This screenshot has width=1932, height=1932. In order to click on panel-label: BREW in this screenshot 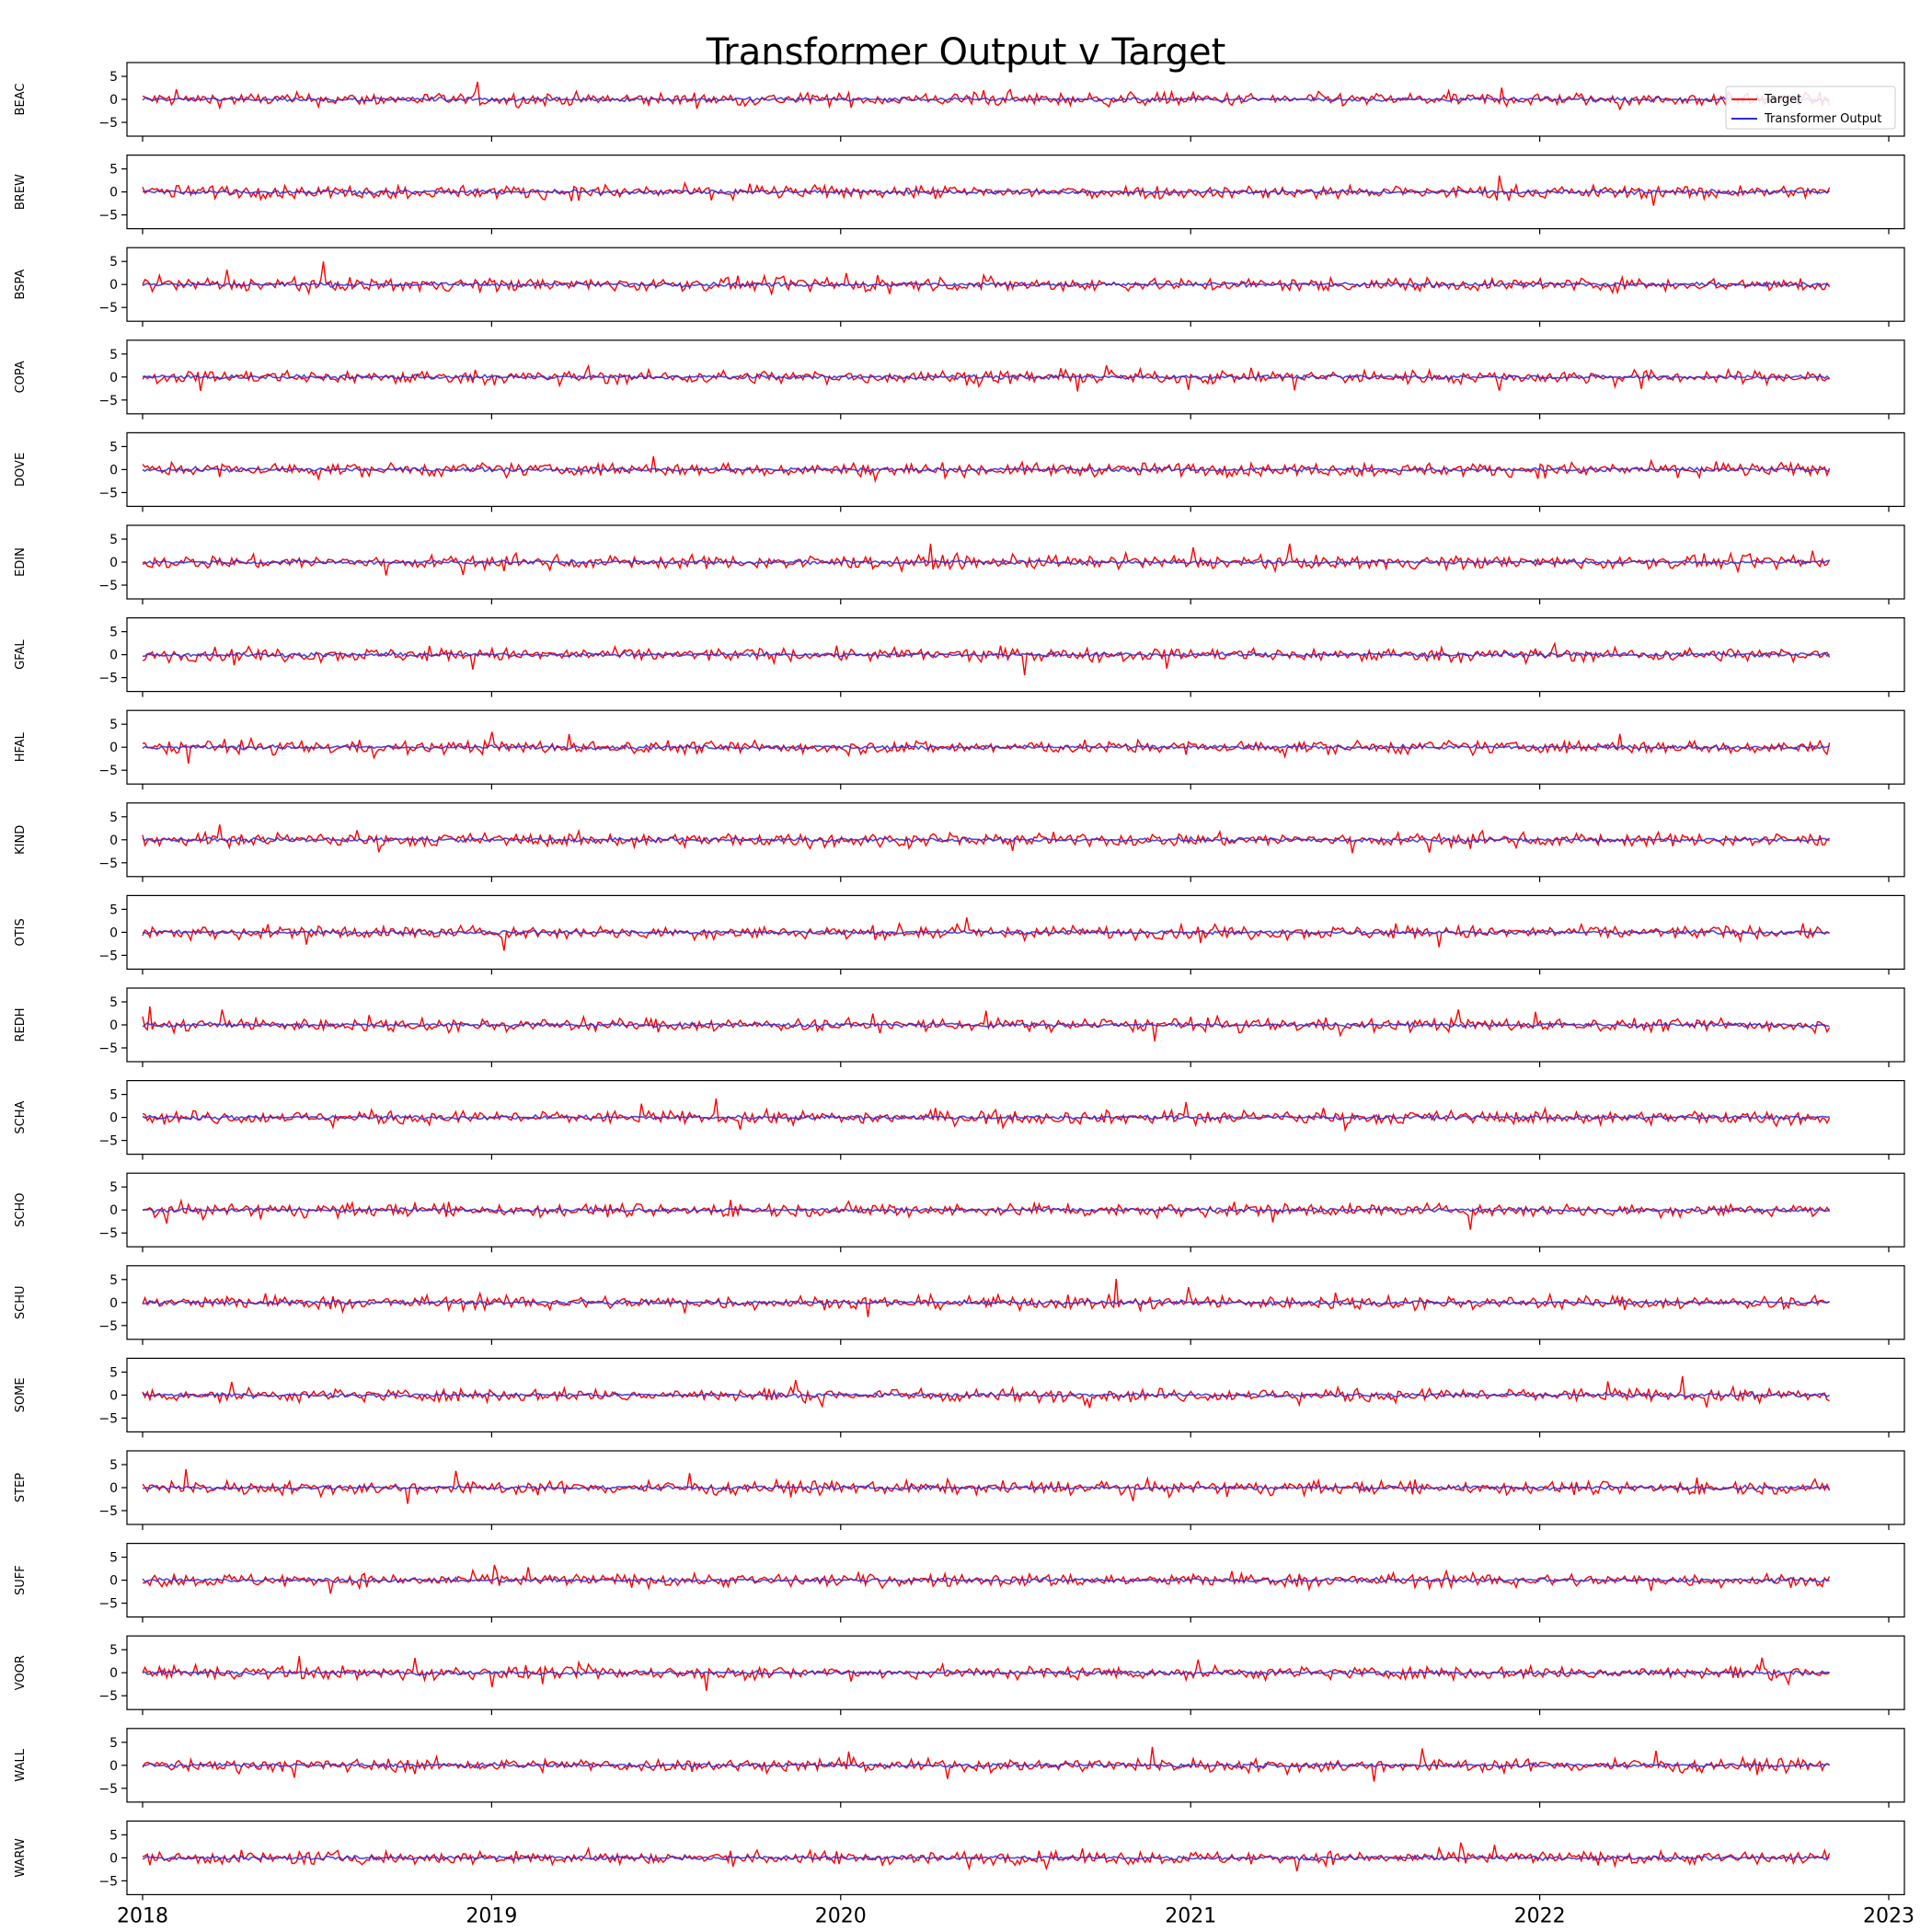, I will do `click(21, 192)`.